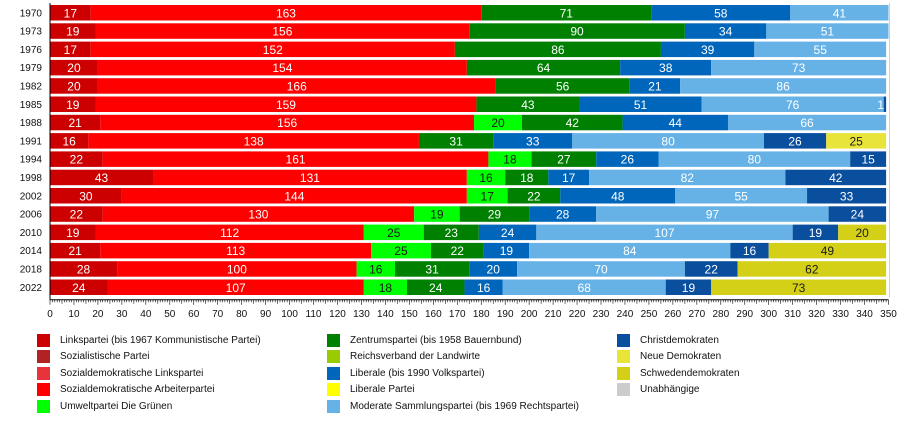 The image size is (900, 430). I want to click on bar-segment-SD, so click(812, 269).